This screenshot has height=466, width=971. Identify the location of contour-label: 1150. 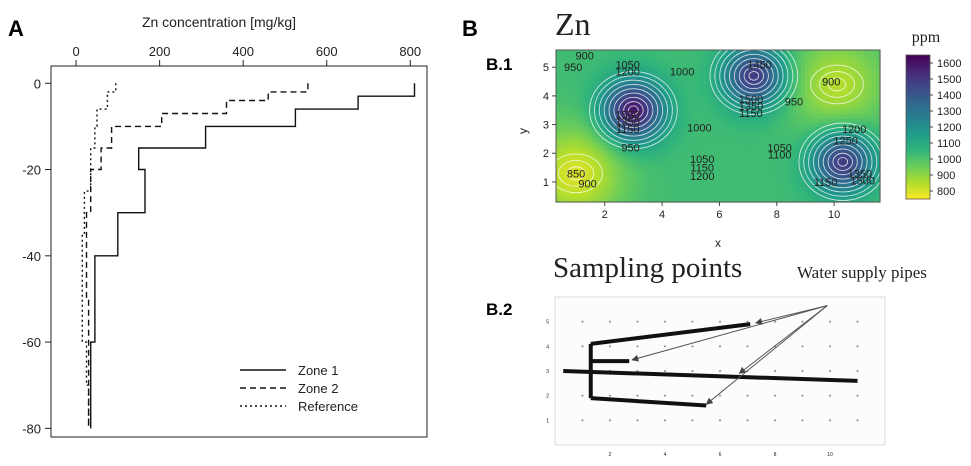
(826, 183).